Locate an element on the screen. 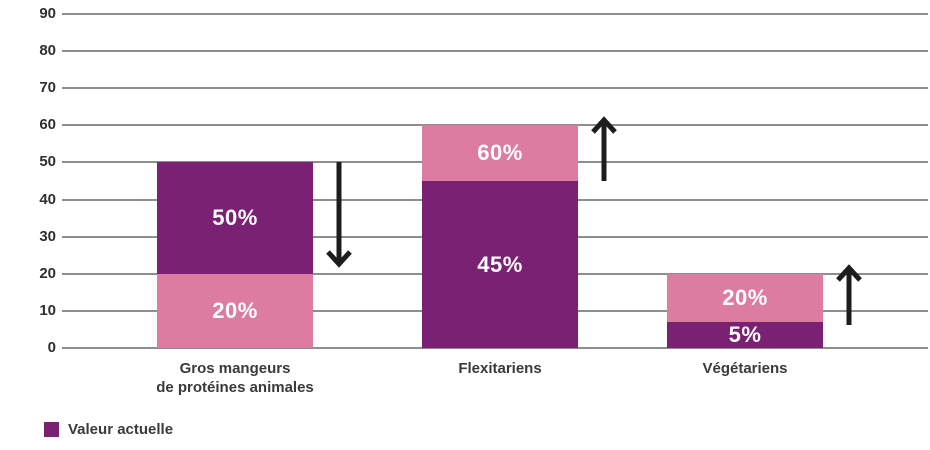 Image resolution: width=930 pixels, height=450 pixels. bar-value-label: 60% is located at coordinates (500, 153).